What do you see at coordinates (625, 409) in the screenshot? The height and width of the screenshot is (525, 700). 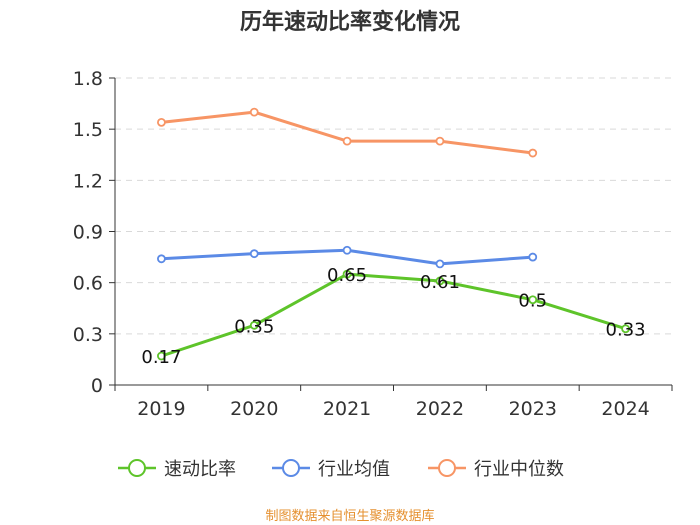 I see `x-tick-label: 2024` at bounding box center [625, 409].